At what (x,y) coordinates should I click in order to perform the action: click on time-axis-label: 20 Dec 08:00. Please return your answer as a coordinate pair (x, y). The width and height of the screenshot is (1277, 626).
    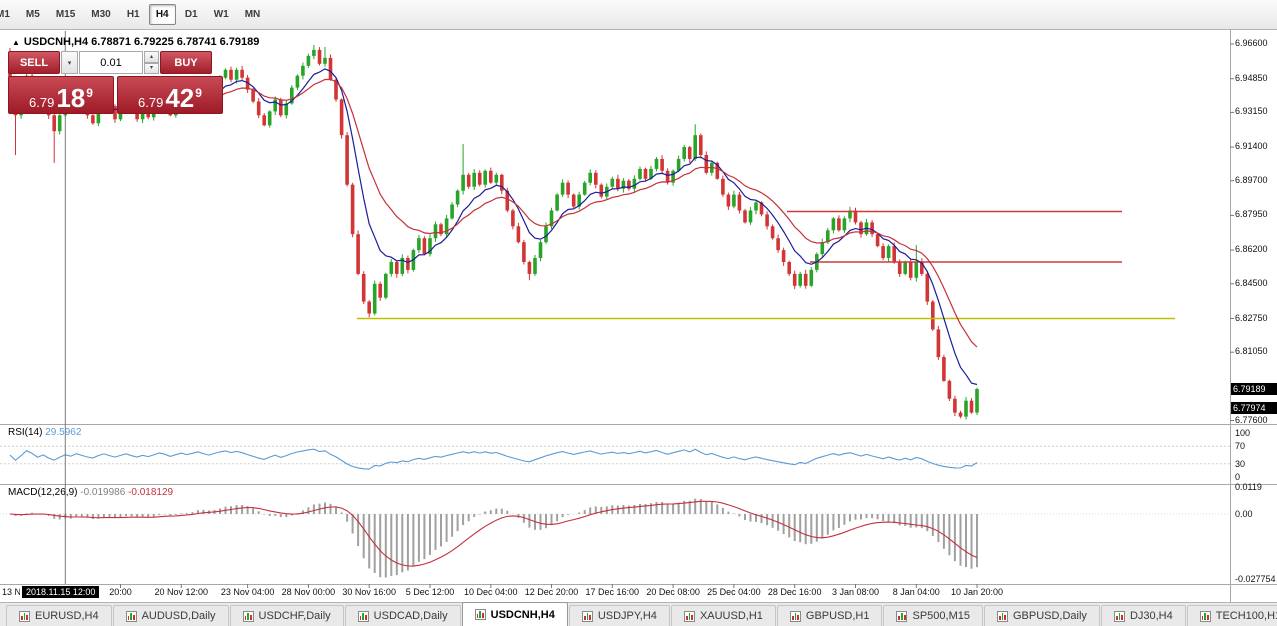
    Looking at the image, I should click on (673, 592).